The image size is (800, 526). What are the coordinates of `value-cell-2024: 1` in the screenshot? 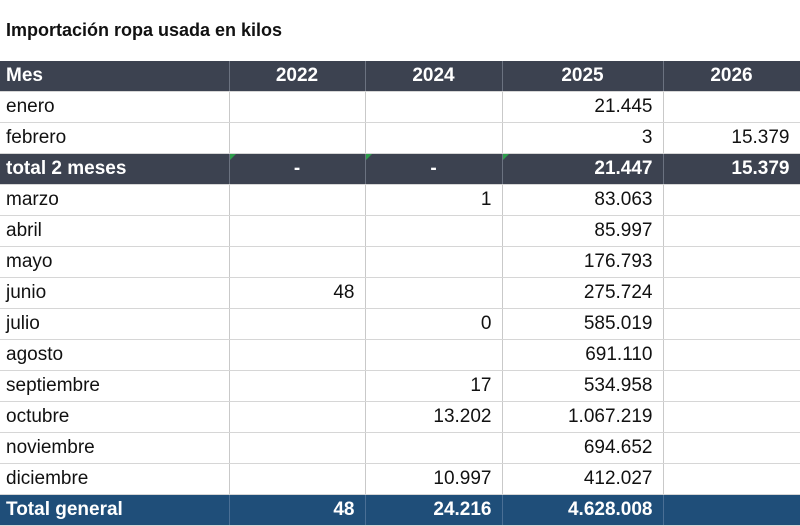 It's located at (434, 200).